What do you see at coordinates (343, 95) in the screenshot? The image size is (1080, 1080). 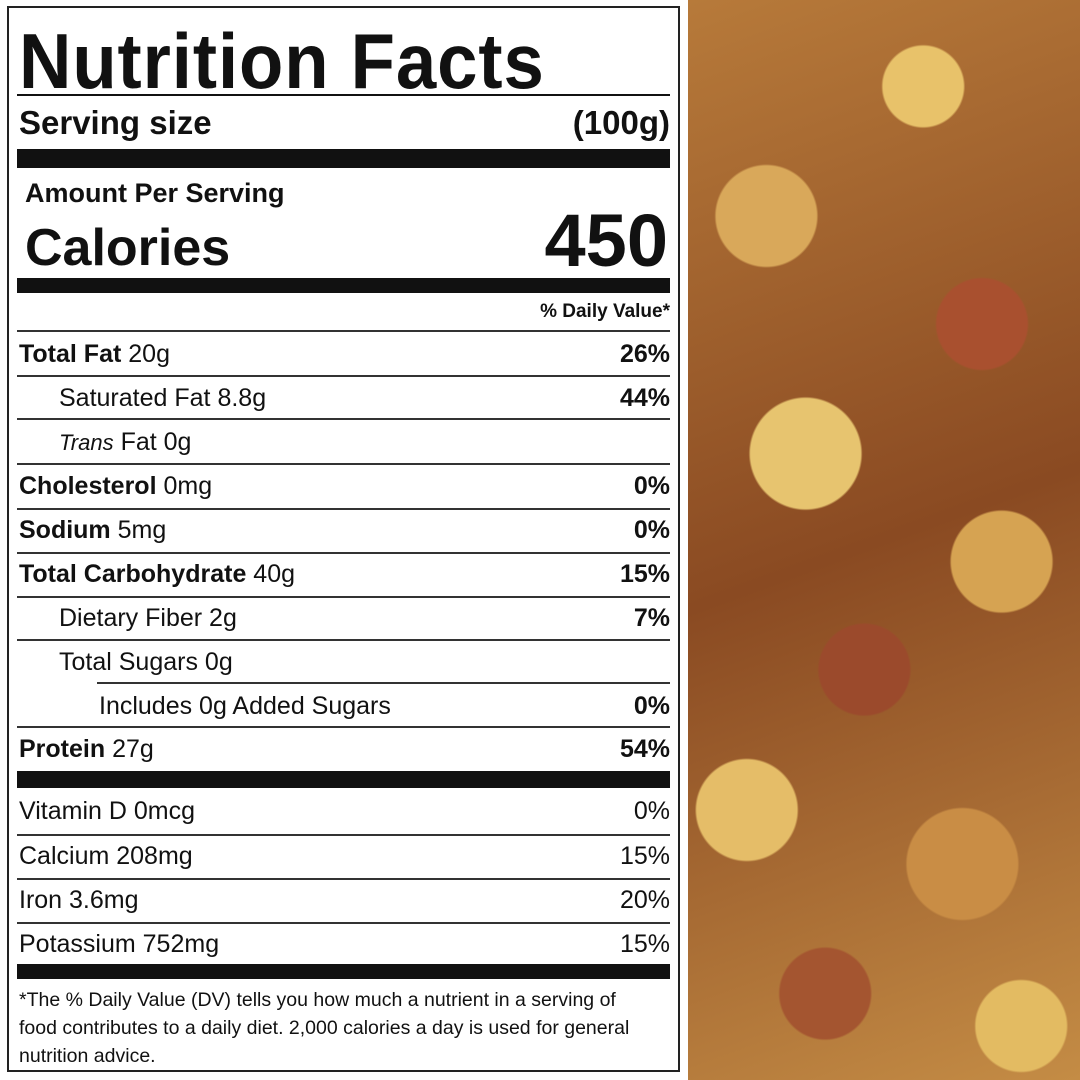 I see `divider` at bounding box center [343, 95].